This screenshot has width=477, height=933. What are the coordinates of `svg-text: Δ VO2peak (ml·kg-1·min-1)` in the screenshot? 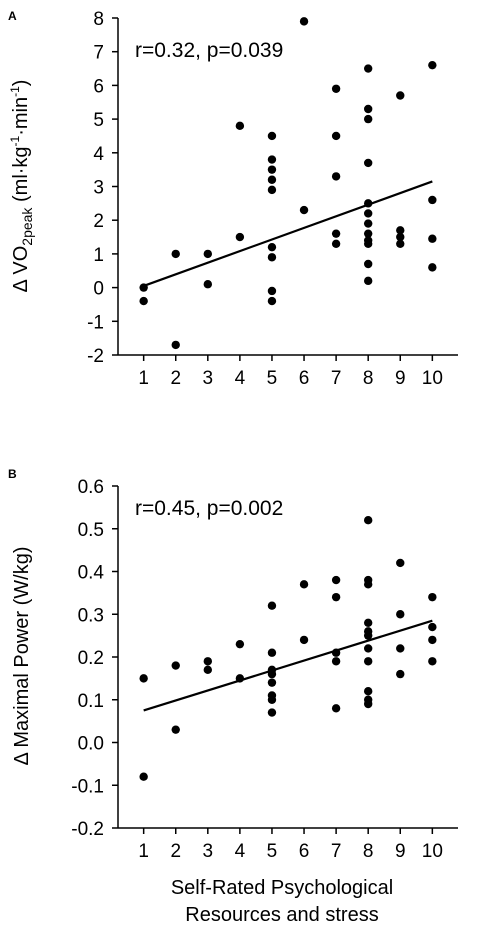 It's located at (21, 186).